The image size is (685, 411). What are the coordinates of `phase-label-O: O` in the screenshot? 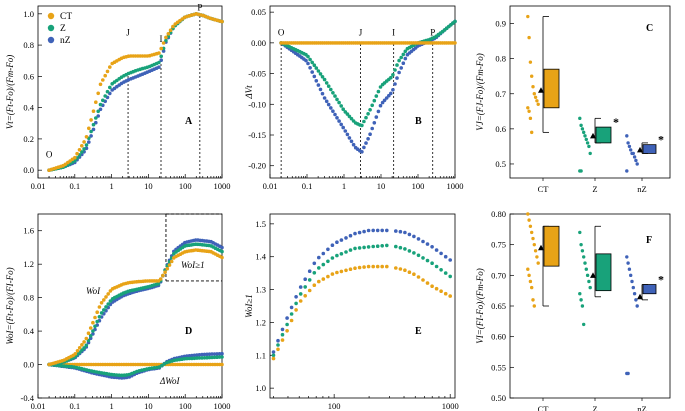 It's located at (49, 155).